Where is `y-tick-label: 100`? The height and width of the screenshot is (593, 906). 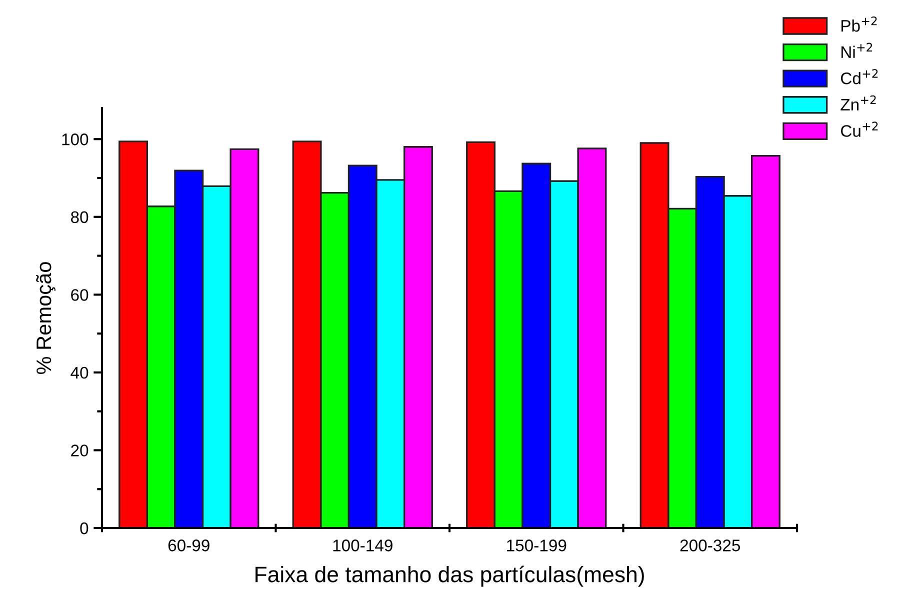
y-tick-label: 100 is located at coordinates (75, 140).